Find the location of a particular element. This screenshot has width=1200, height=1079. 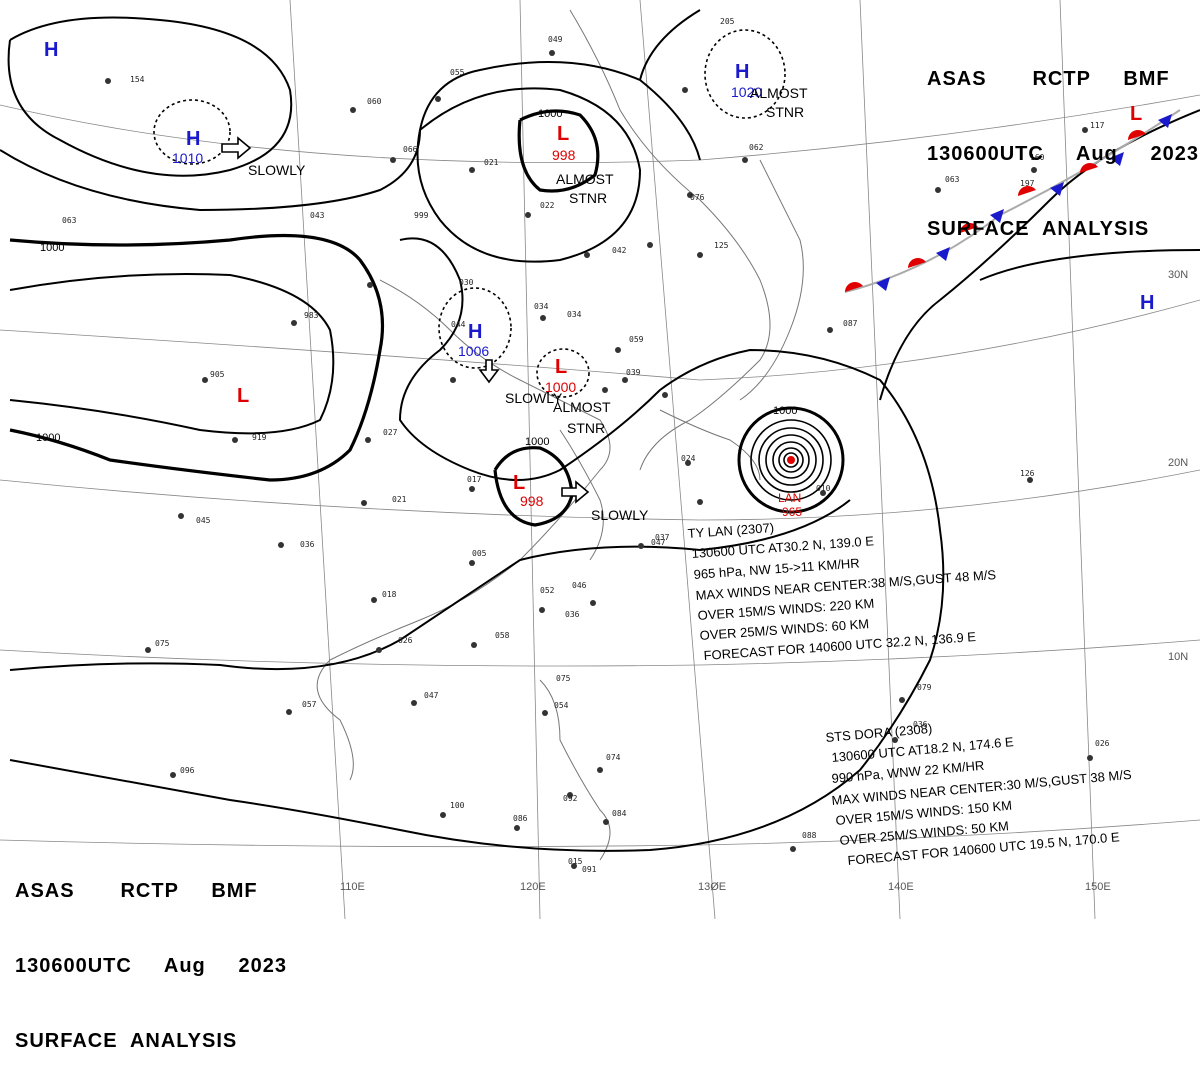

station-value: 005 is located at coordinates (479, 553).